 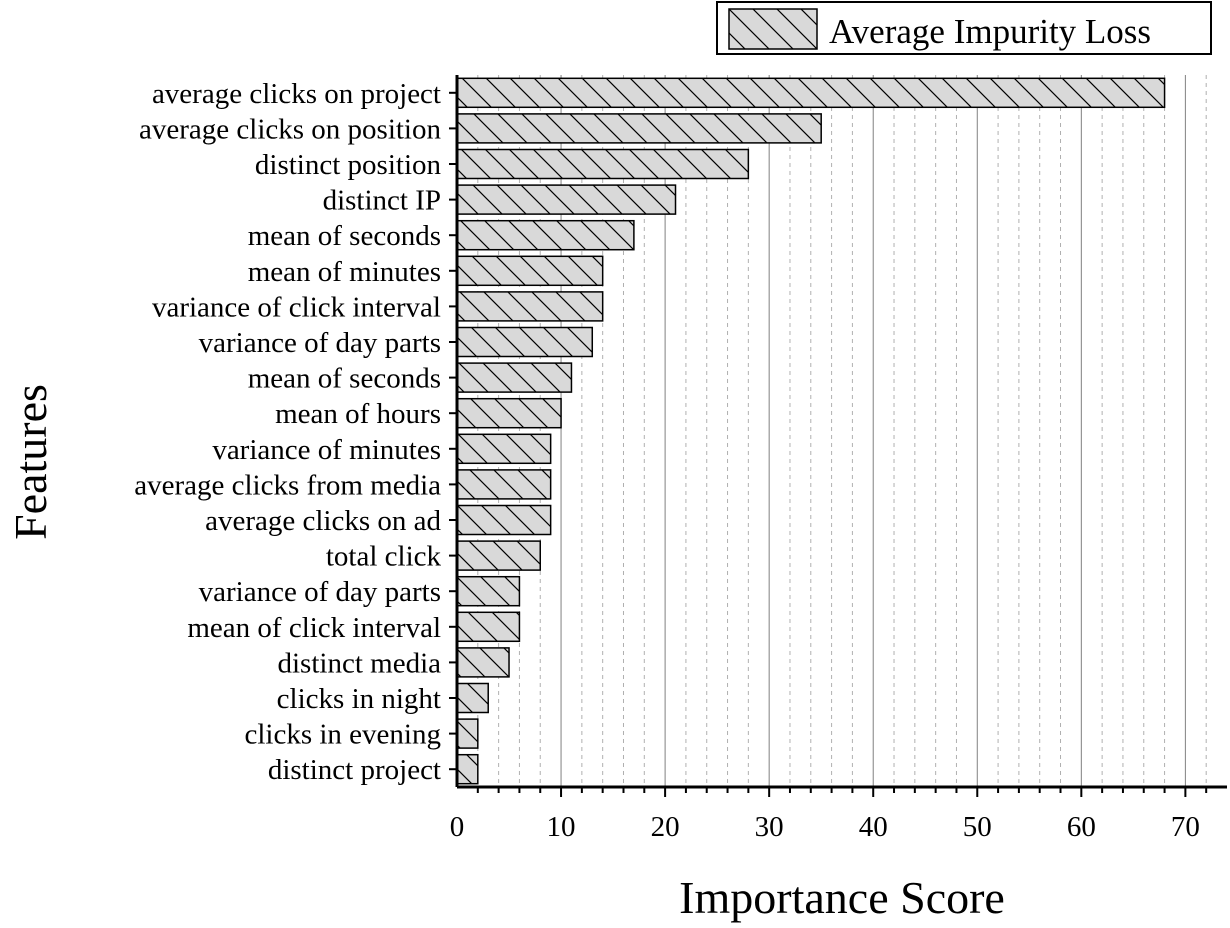 I want to click on legend-label: Average Impurity Loss, so click(x=990, y=31).